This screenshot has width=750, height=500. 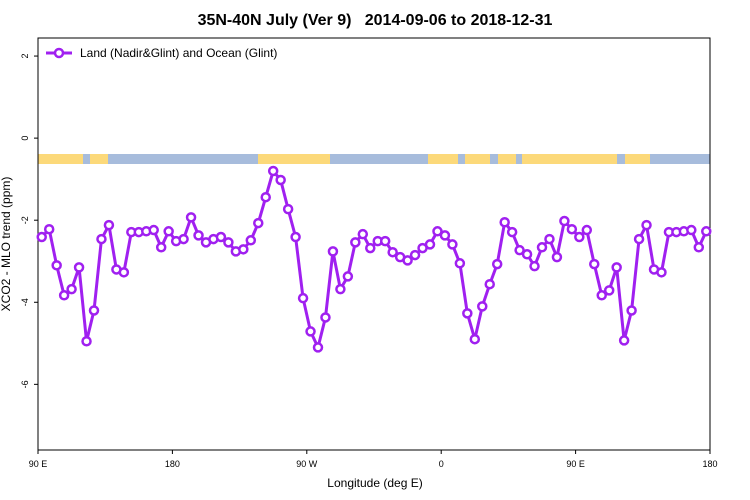 I want to click on y-tick-label: -6, so click(x=25, y=384).